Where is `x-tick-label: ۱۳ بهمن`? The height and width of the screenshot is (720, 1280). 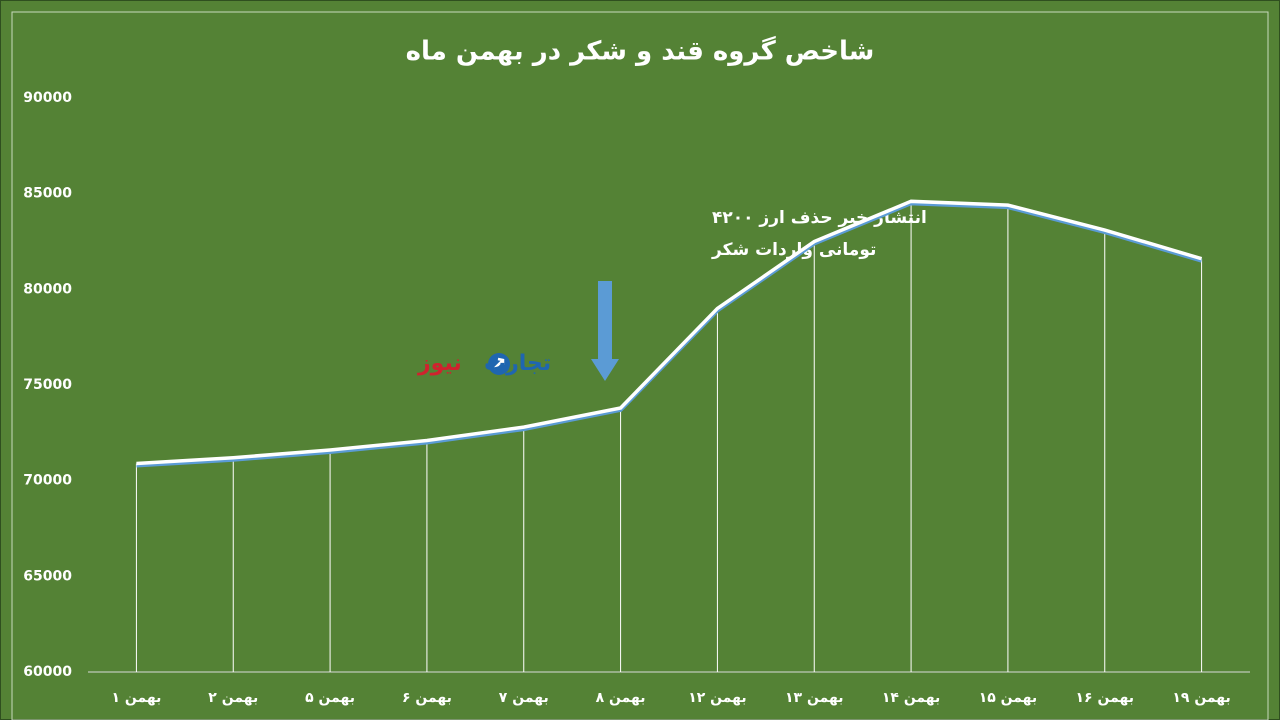 x-tick-label: ۱۳ بهمن is located at coordinates (814, 698).